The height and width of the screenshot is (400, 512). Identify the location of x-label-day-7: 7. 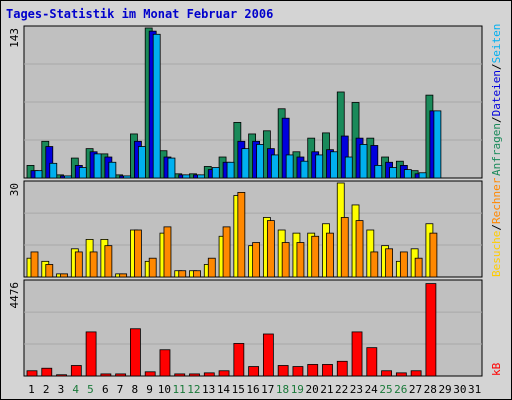
(120, 389).